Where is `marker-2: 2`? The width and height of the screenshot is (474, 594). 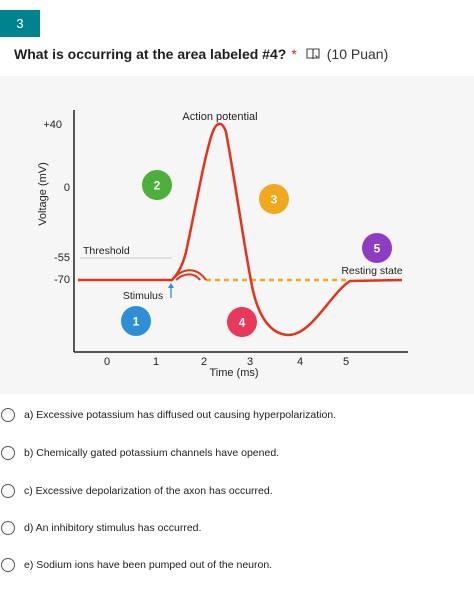 marker-2: 2 is located at coordinates (157, 185).